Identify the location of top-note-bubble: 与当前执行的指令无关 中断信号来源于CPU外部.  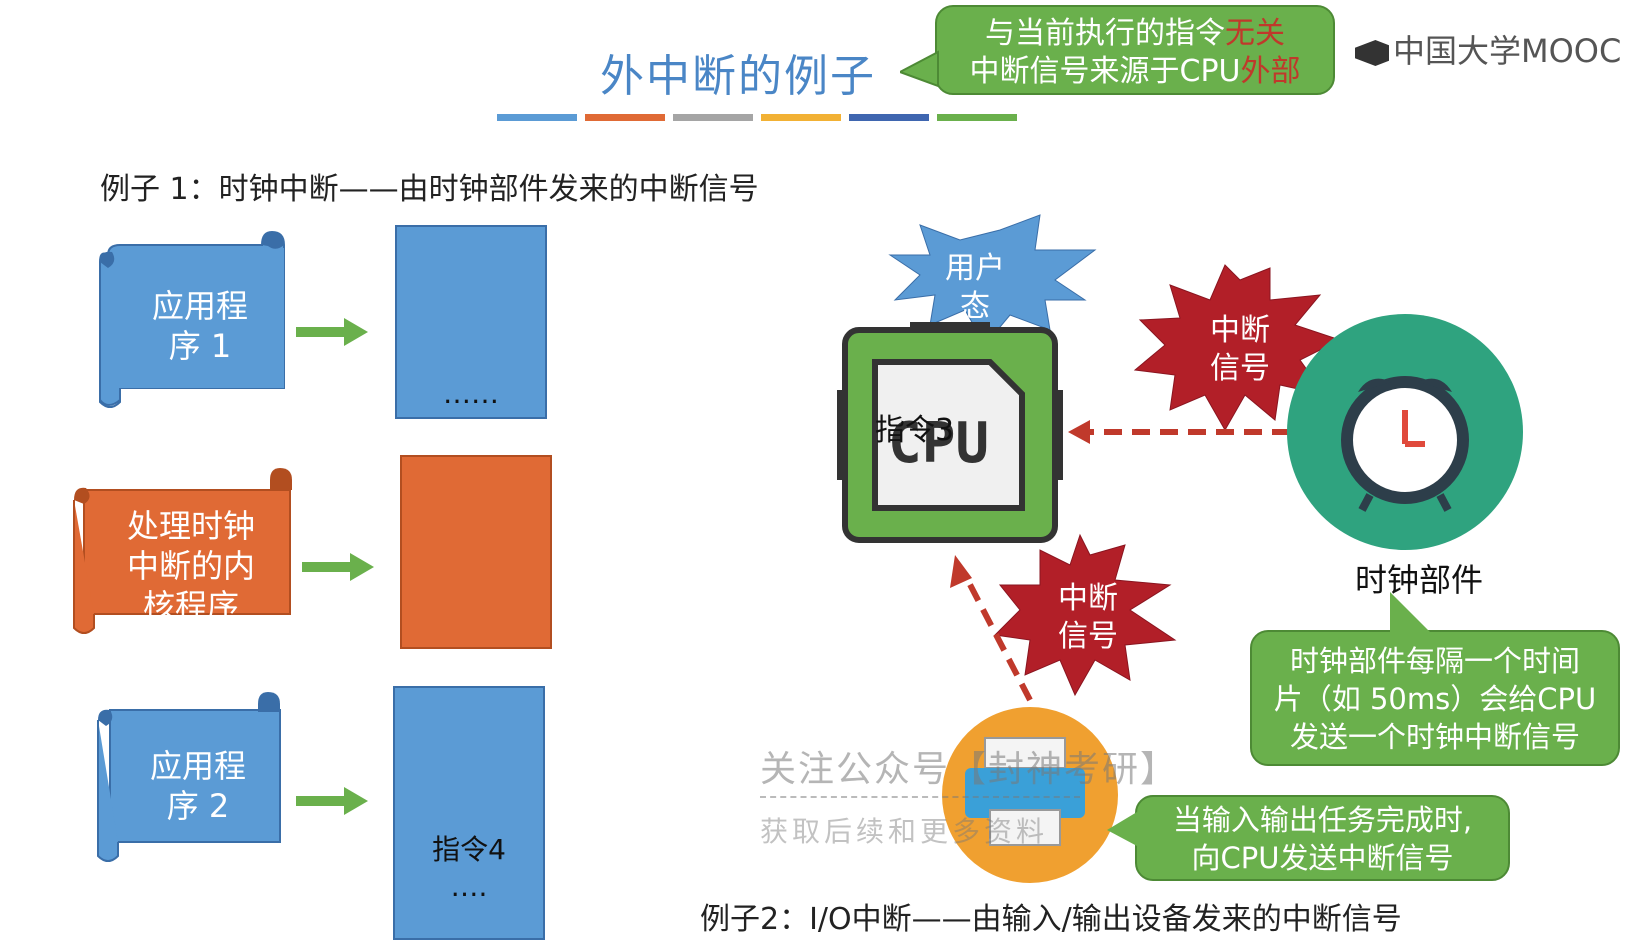
(1135, 50).